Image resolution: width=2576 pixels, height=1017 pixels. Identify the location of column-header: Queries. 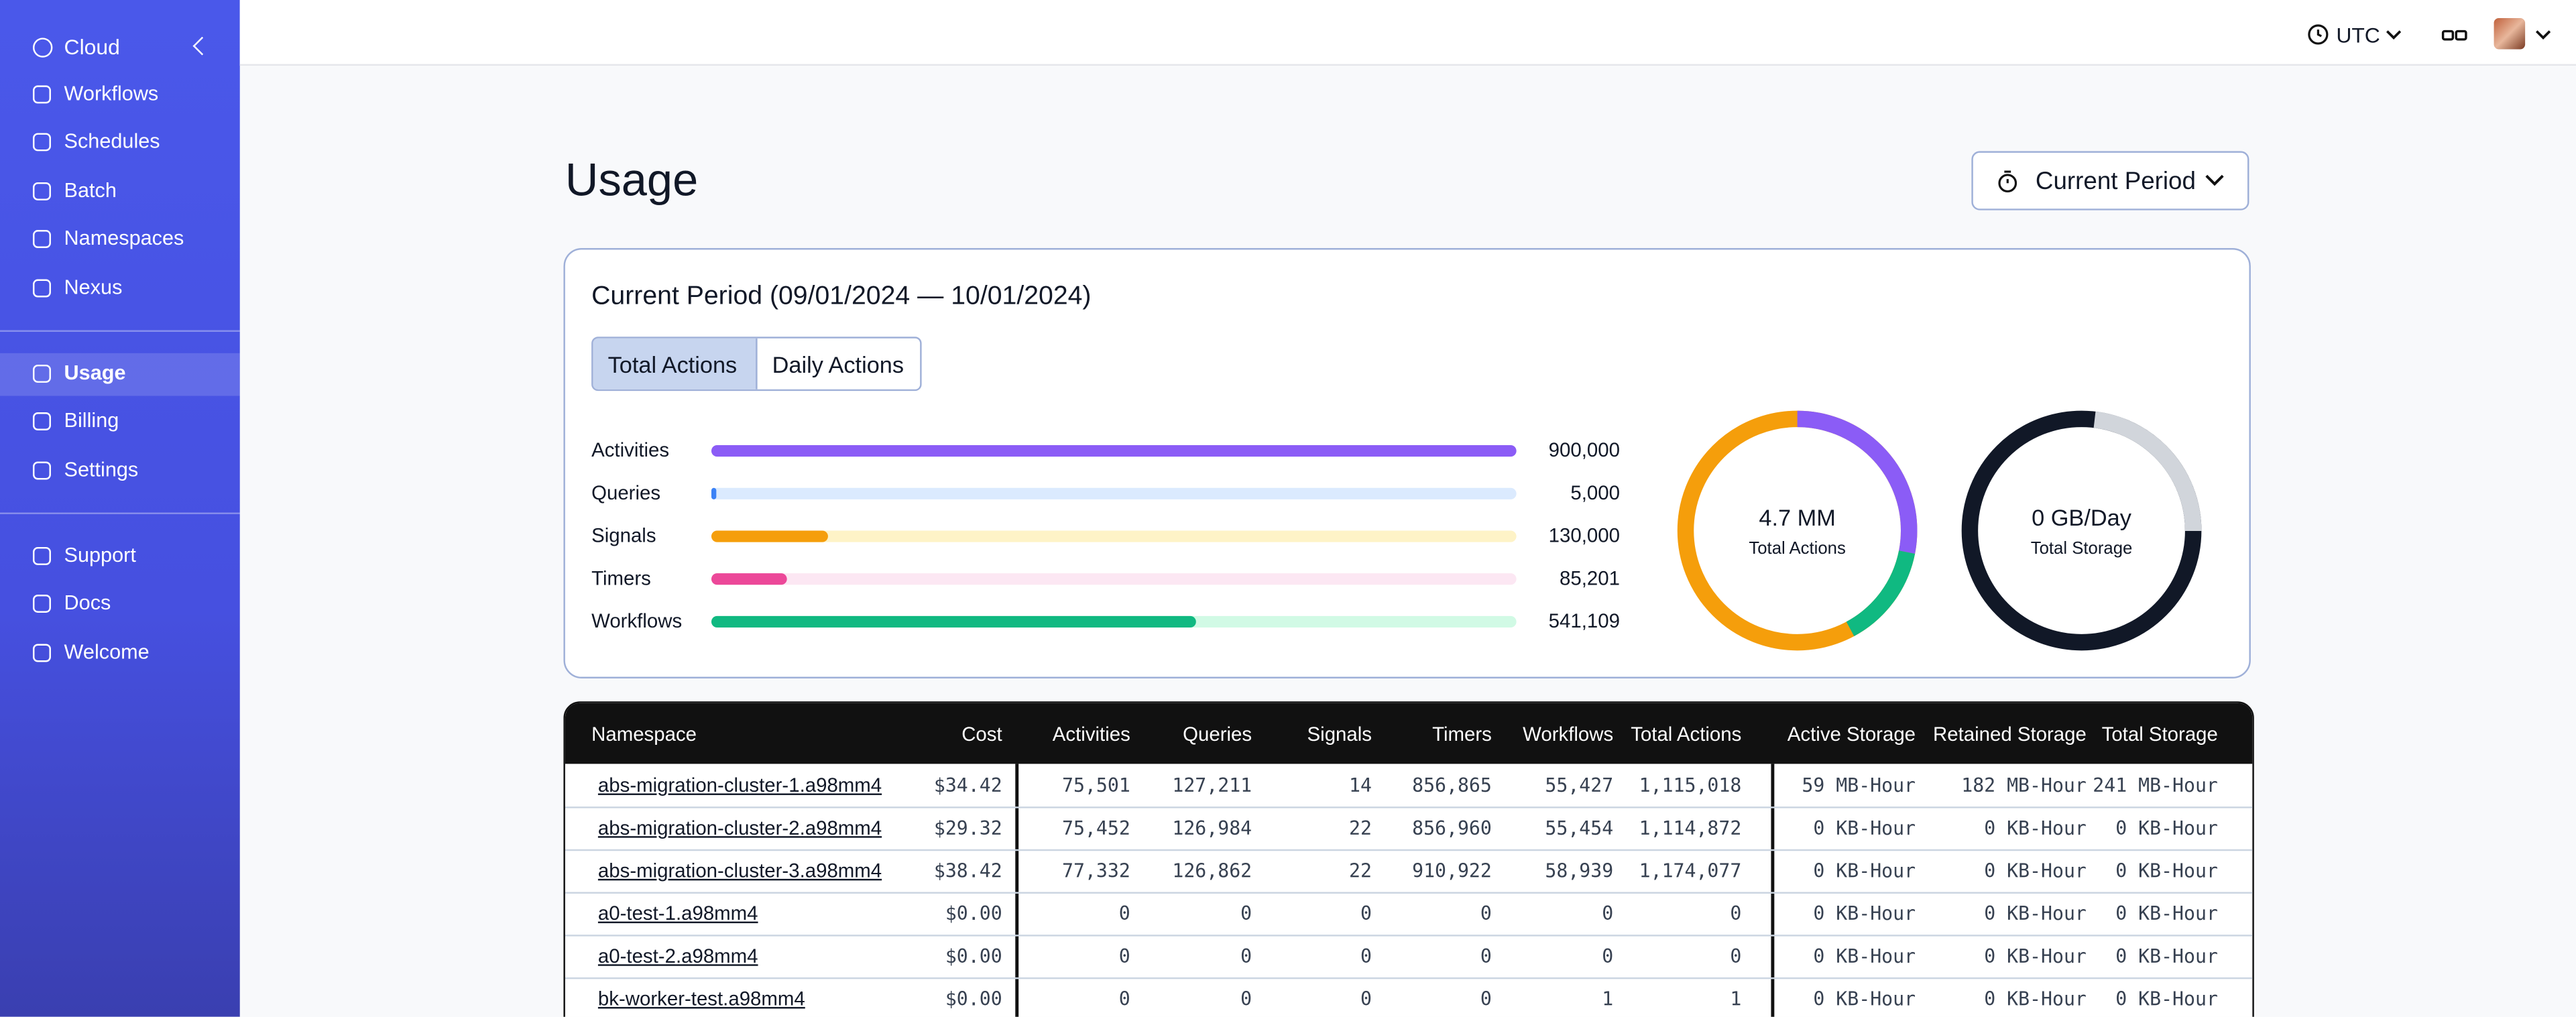
(1217, 734).